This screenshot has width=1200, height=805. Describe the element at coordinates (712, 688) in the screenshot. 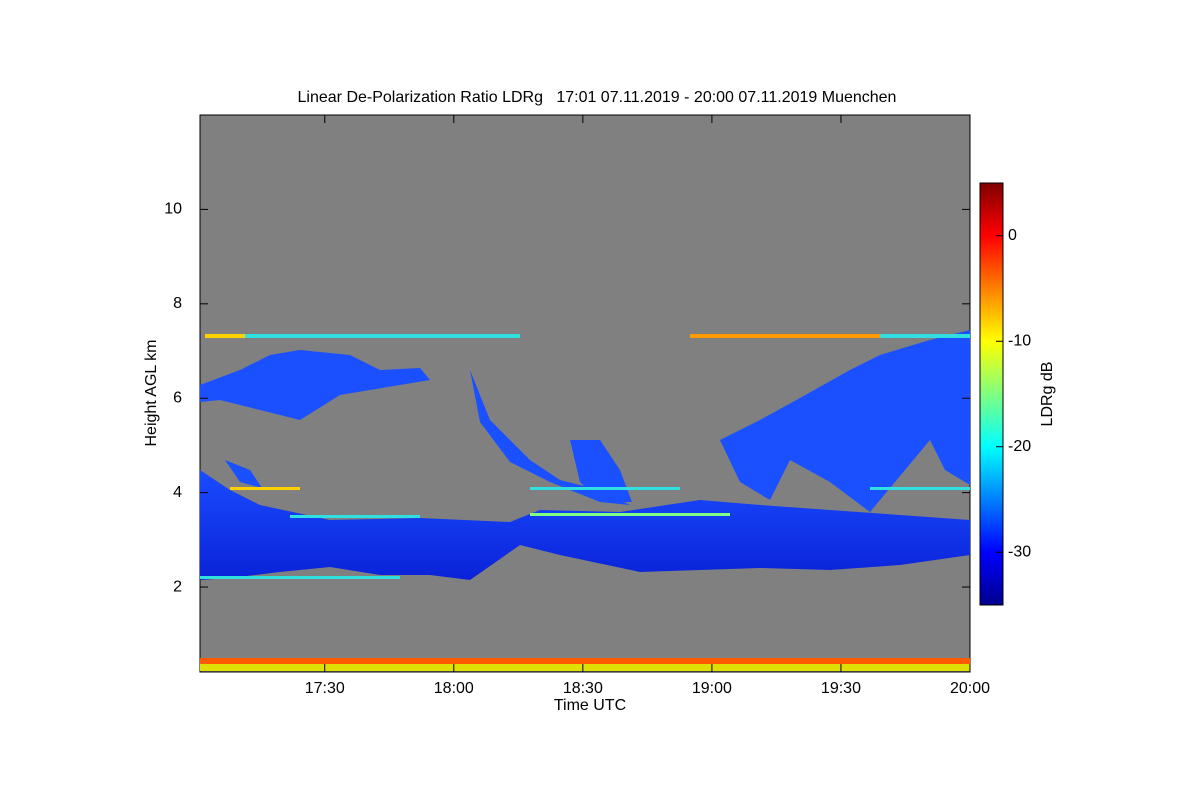

I see `x-tick-label: 19:00` at that location.